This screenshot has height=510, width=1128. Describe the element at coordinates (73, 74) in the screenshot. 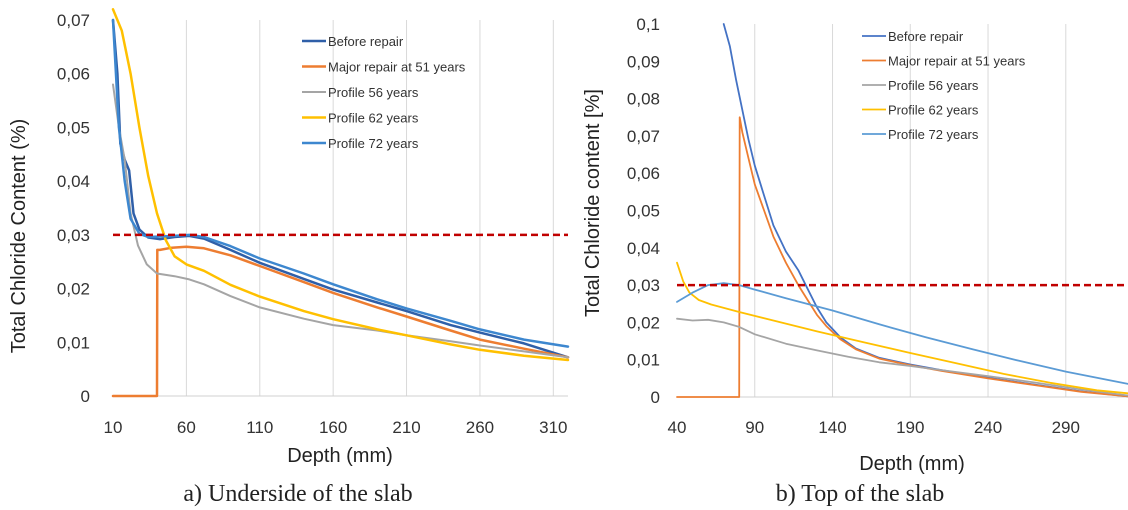

I see `y-tick-label-a: 0,06` at that location.